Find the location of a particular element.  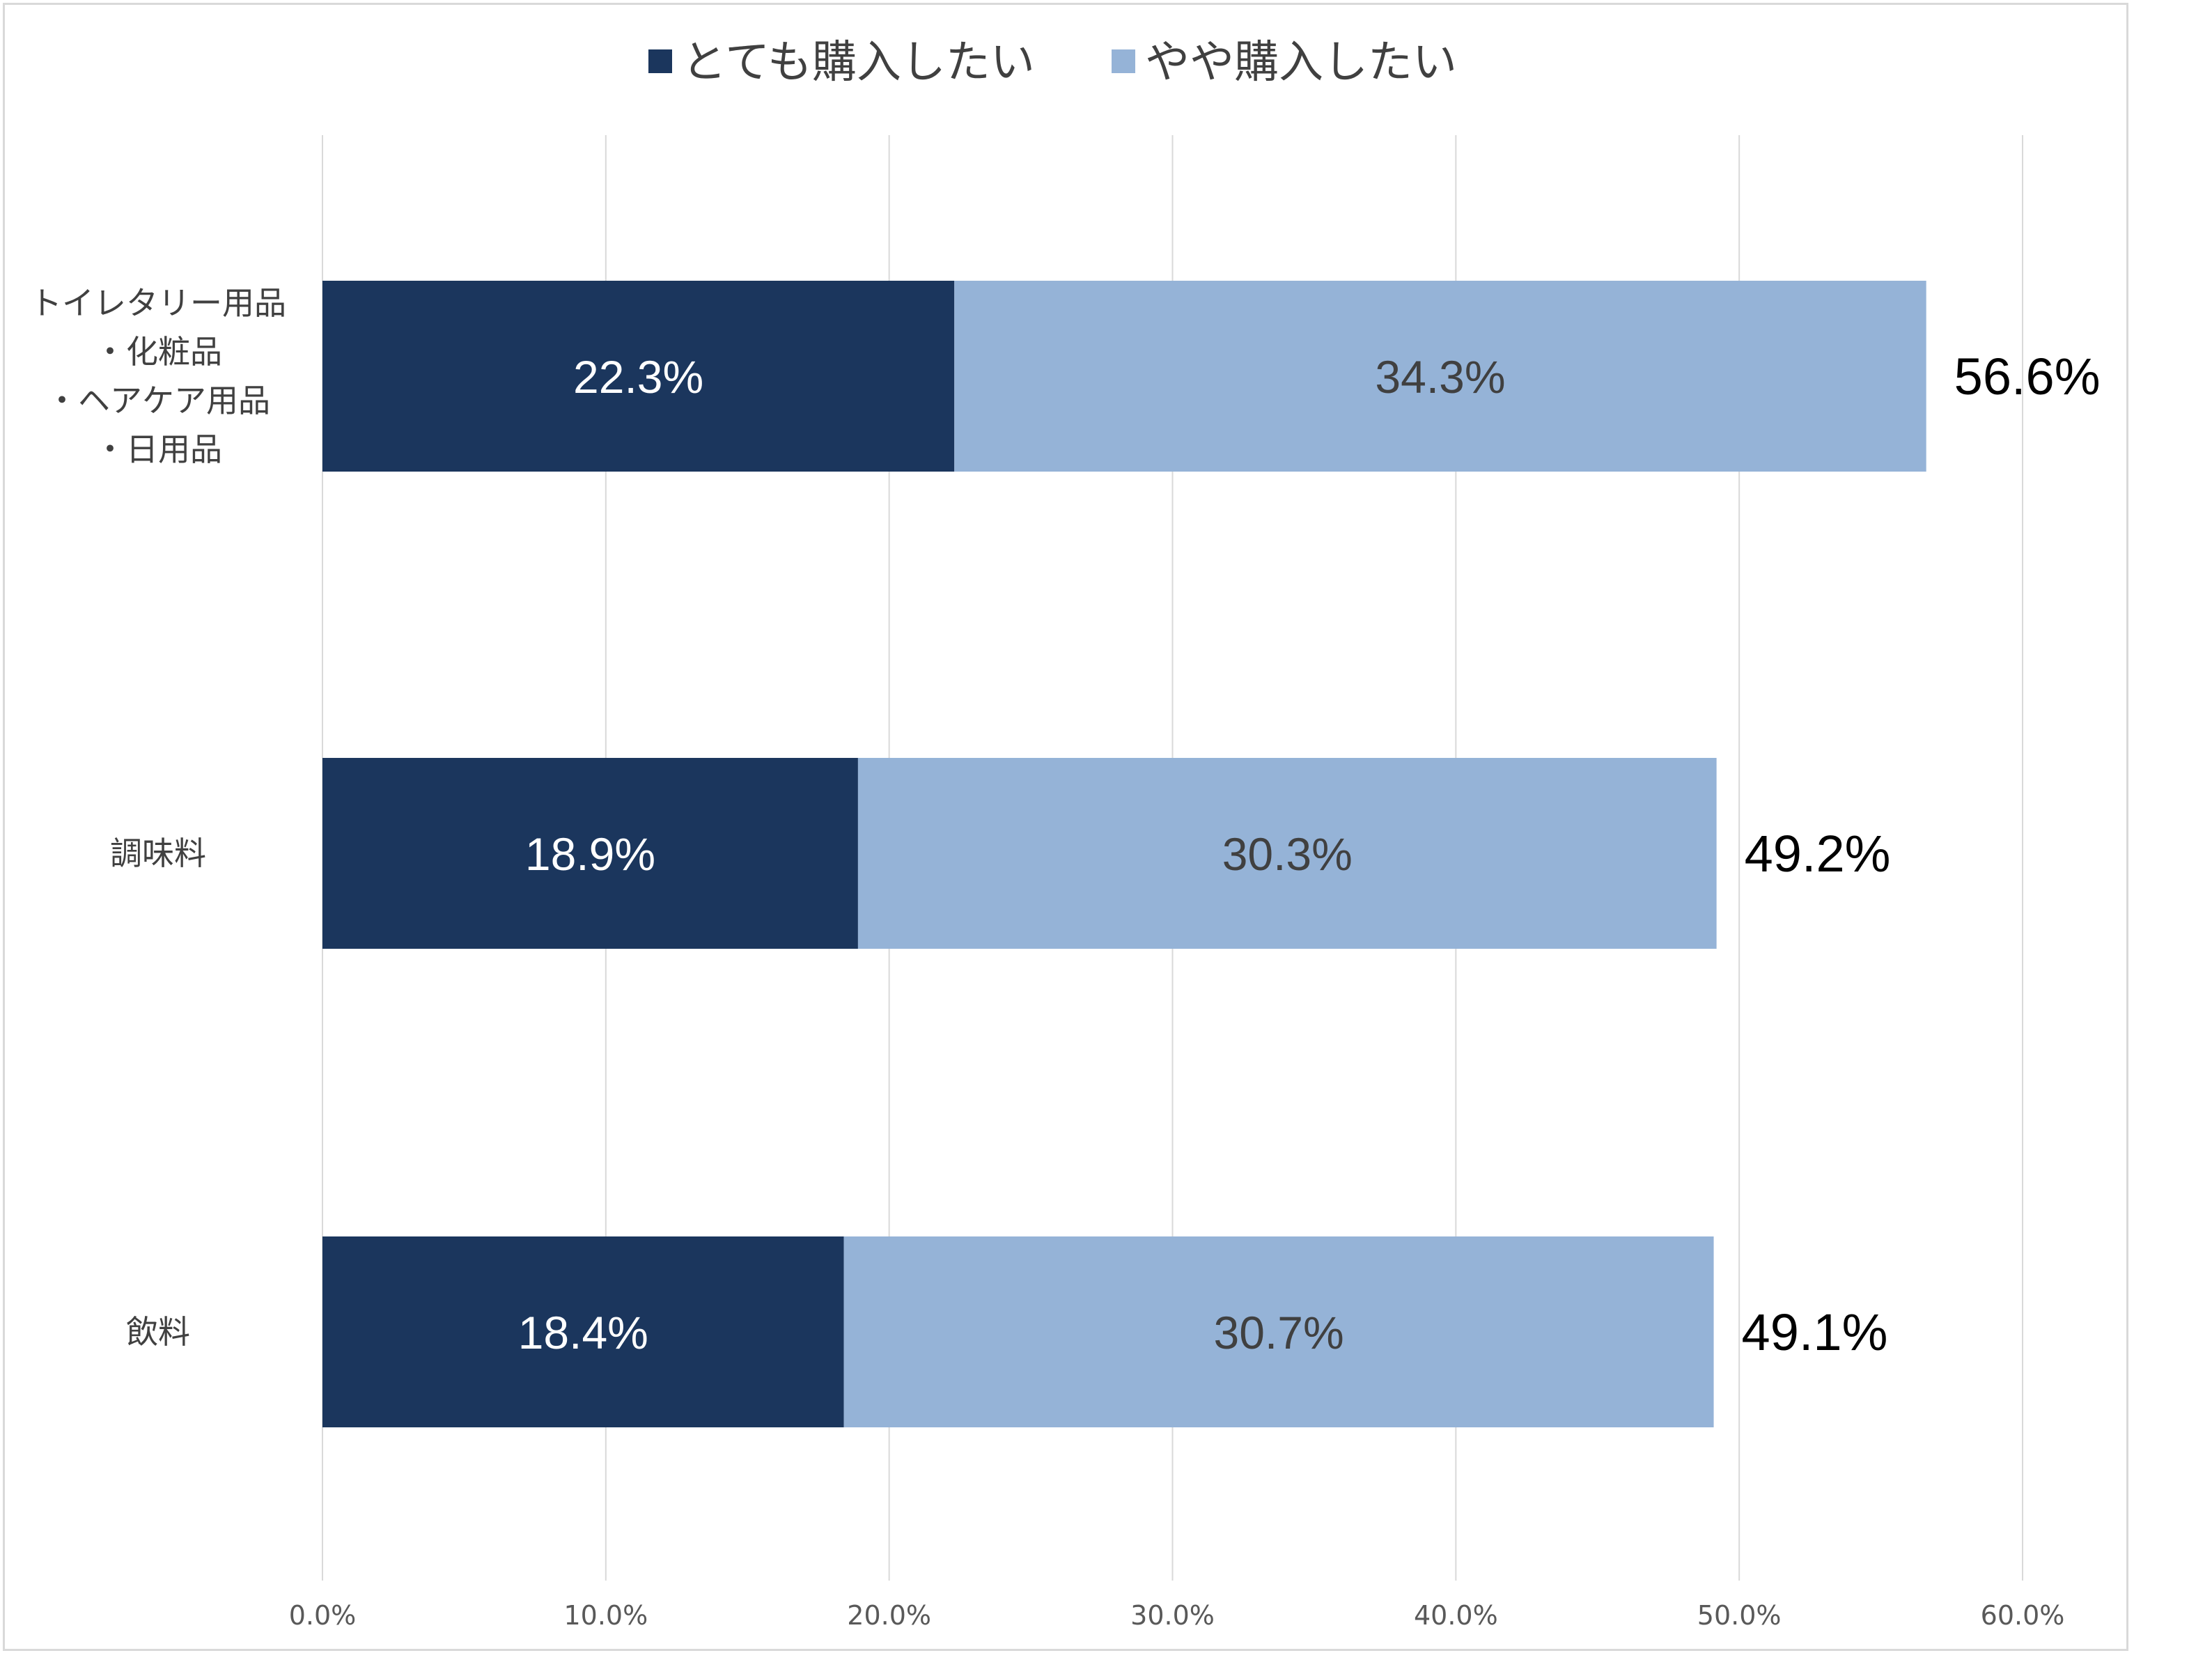

legend-label: とても購入したい is located at coordinates (858, 62).